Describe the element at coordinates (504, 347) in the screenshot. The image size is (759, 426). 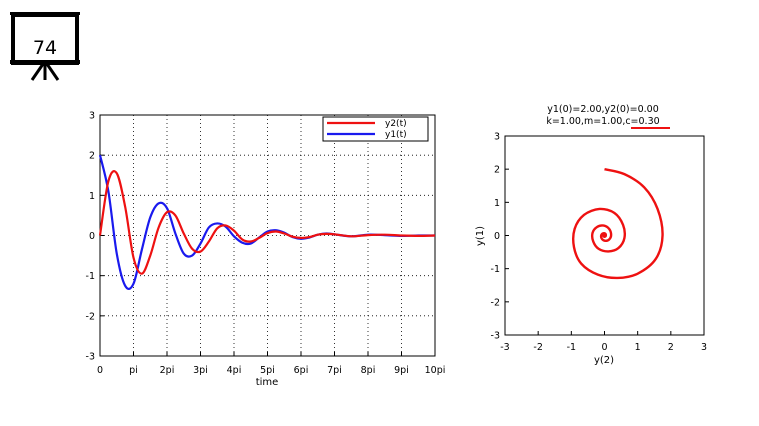
I see `x-tick-label: -3` at that location.